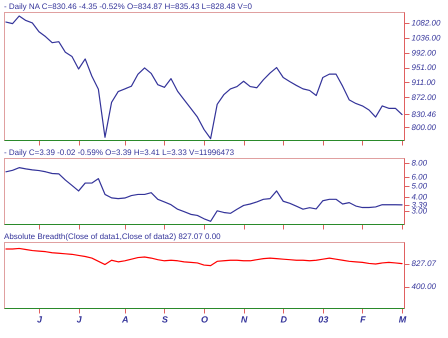 Image resolution: width=448 pixels, height=338 pixels. I want to click on y-tick-label: 400.00, so click(424, 287).